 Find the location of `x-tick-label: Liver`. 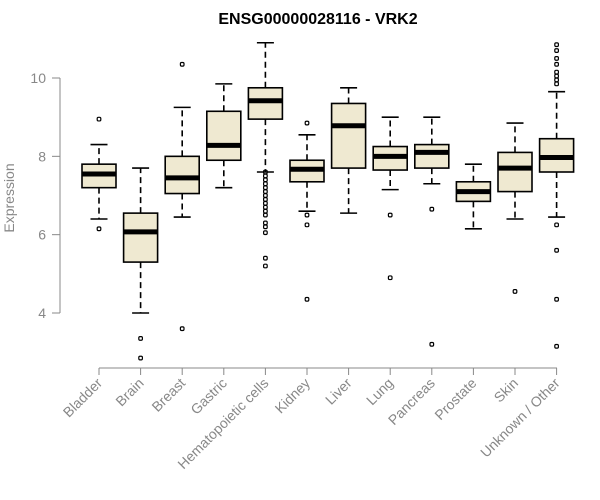

x-tick-label: Liver is located at coordinates (338, 391).